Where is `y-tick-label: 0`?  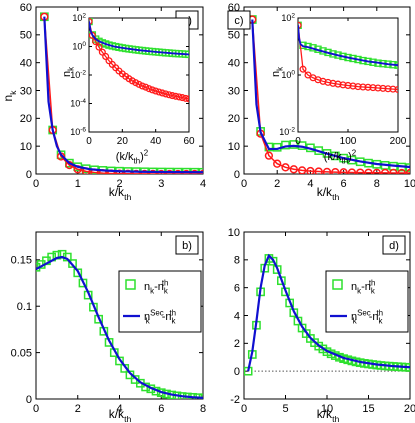
y-tick-label: 0 is located at coordinates (29, 175).